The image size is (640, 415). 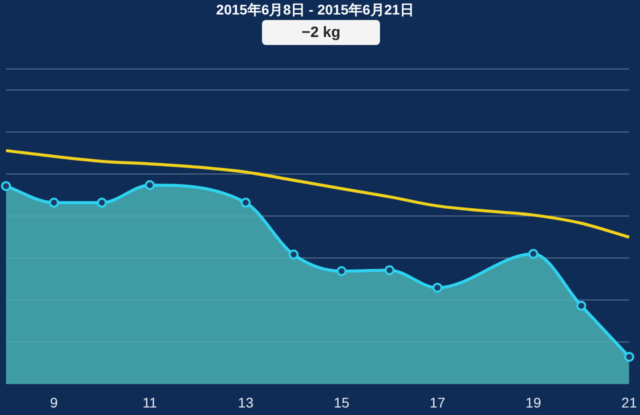 What do you see at coordinates (150, 402) in the screenshot?
I see `x-tick-label: 11` at bounding box center [150, 402].